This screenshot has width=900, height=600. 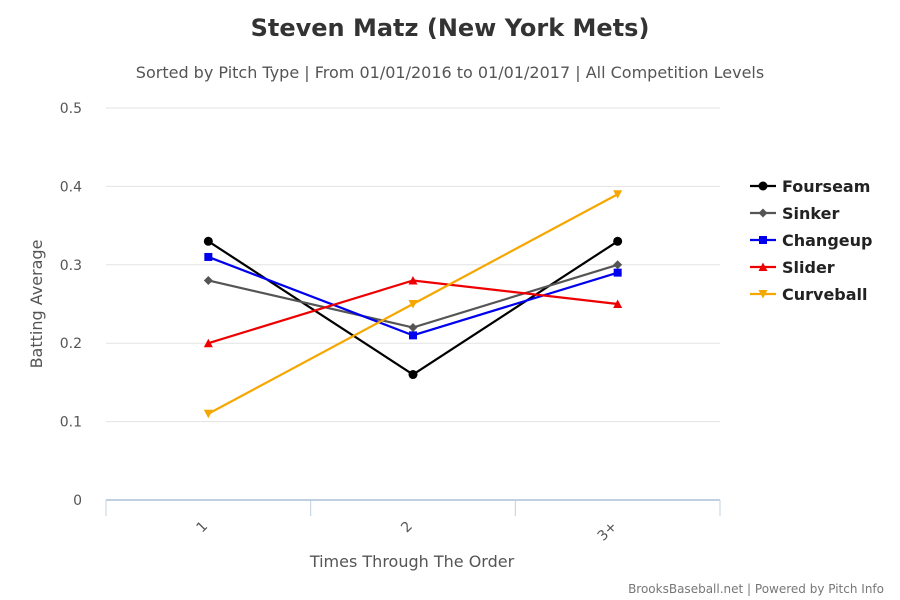 I want to click on legend-item-curveball: Curveball, so click(x=809, y=294).